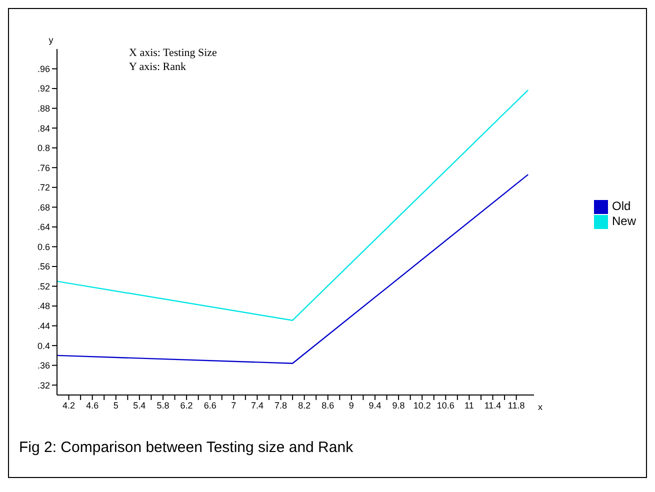  What do you see at coordinates (43, 306) in the screenshot?
I see `y-tick-label: .48` at bounding box center [43, 306].